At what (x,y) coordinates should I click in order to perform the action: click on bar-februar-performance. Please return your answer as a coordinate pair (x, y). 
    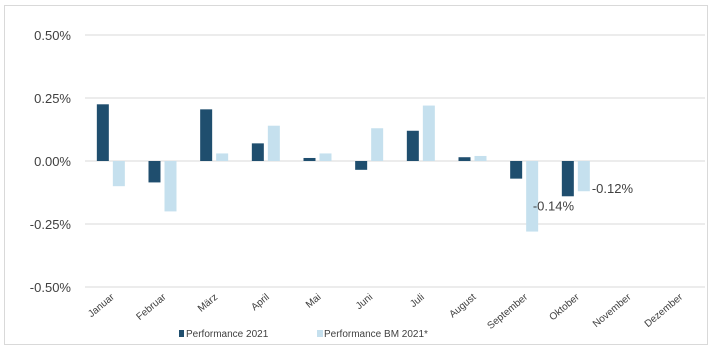
    Looking at the image, I should click on (154, 172).